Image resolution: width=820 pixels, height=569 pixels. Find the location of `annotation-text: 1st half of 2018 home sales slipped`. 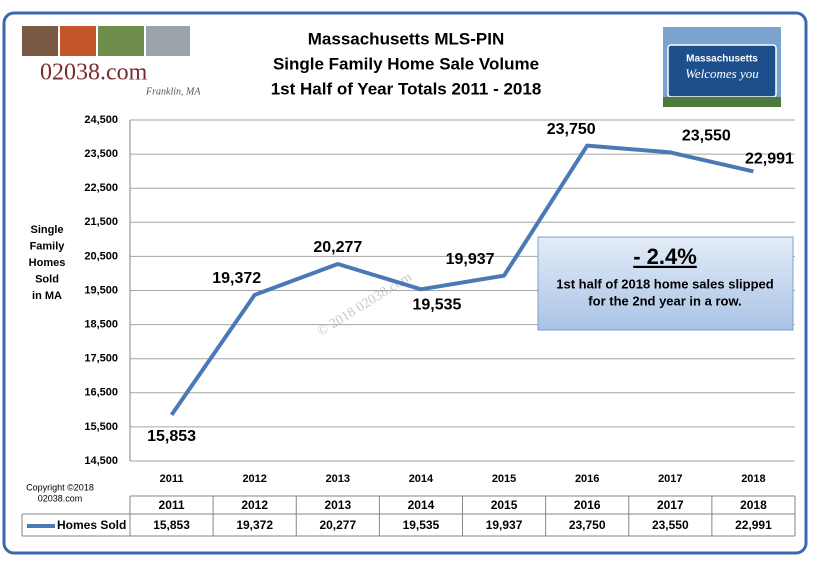

annotation-text: 1st half of 2018 home sales slipped is located at coordinates (665, 283).